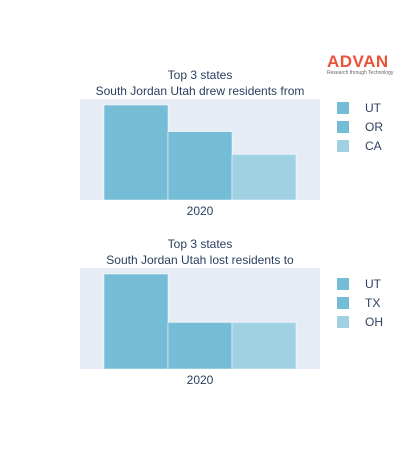 Image resolution: width=400 pixels, height=450 pixels. What do you see at coordinates (373, 146) in the screenshot?
I see `legend-label-ca: CA` at bounding box center [373, 146].